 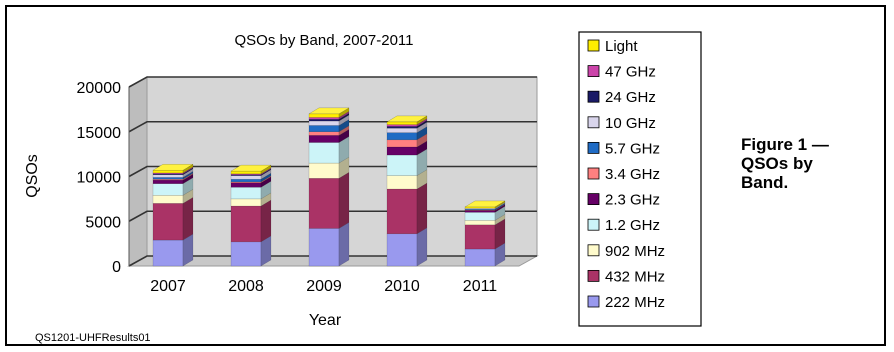 I want to click on chart-title: QSOs by Band, 2007-2011, so click(x=323, y=40).